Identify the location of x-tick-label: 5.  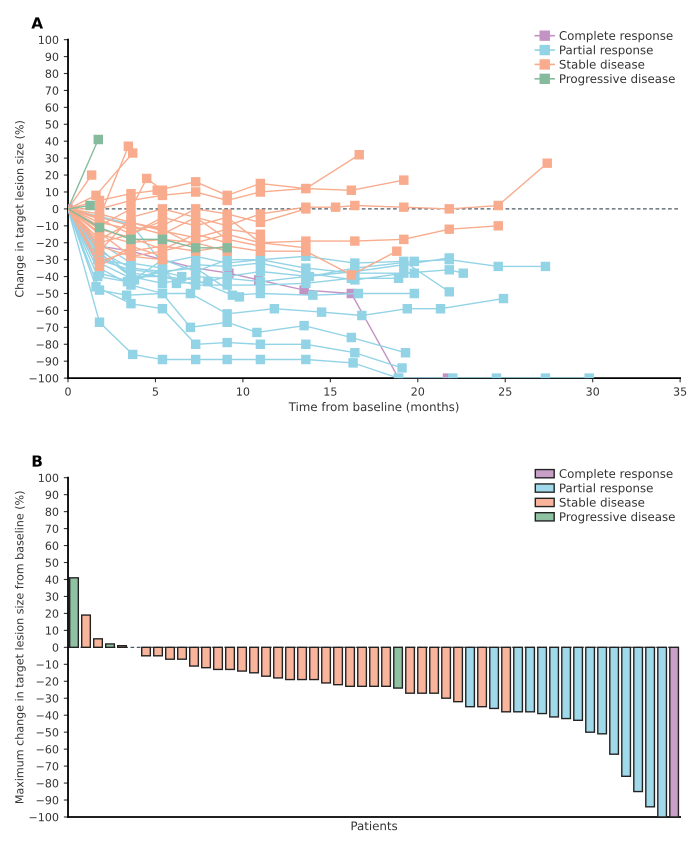
(155, 391).